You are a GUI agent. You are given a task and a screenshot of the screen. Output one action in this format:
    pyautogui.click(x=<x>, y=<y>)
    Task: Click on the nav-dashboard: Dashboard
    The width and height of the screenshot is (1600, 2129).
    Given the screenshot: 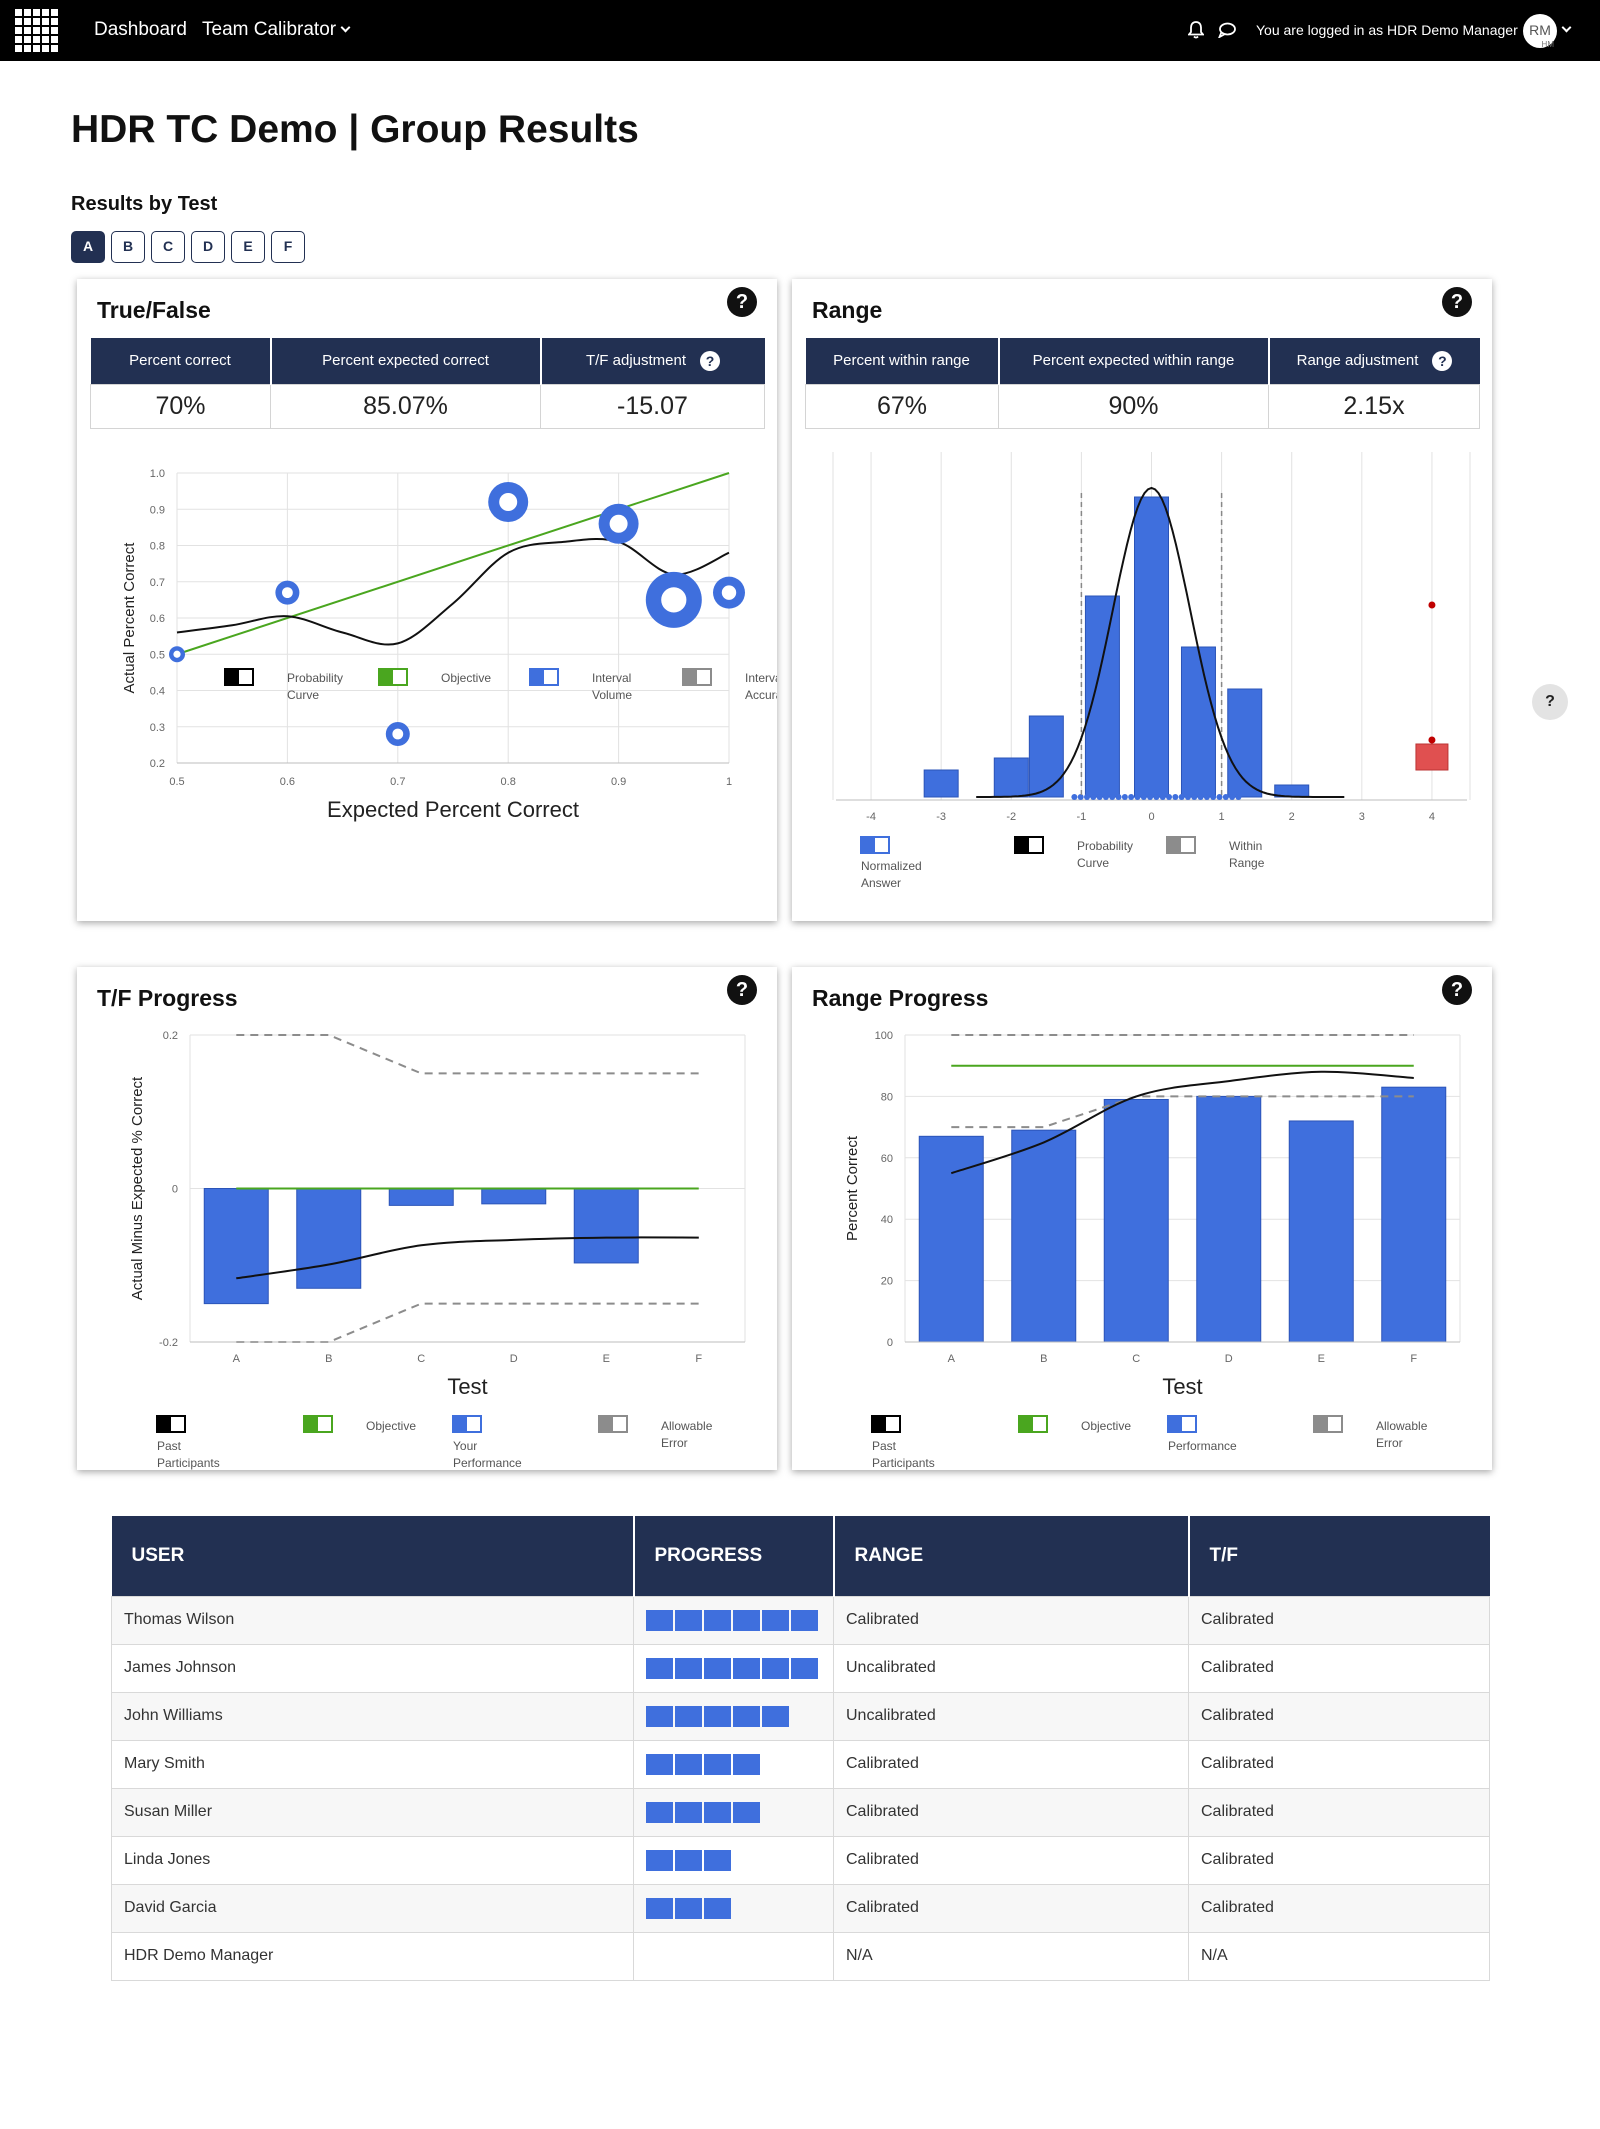 What is the action you would take?
    pyautogui.click(x=140, y=29)
    